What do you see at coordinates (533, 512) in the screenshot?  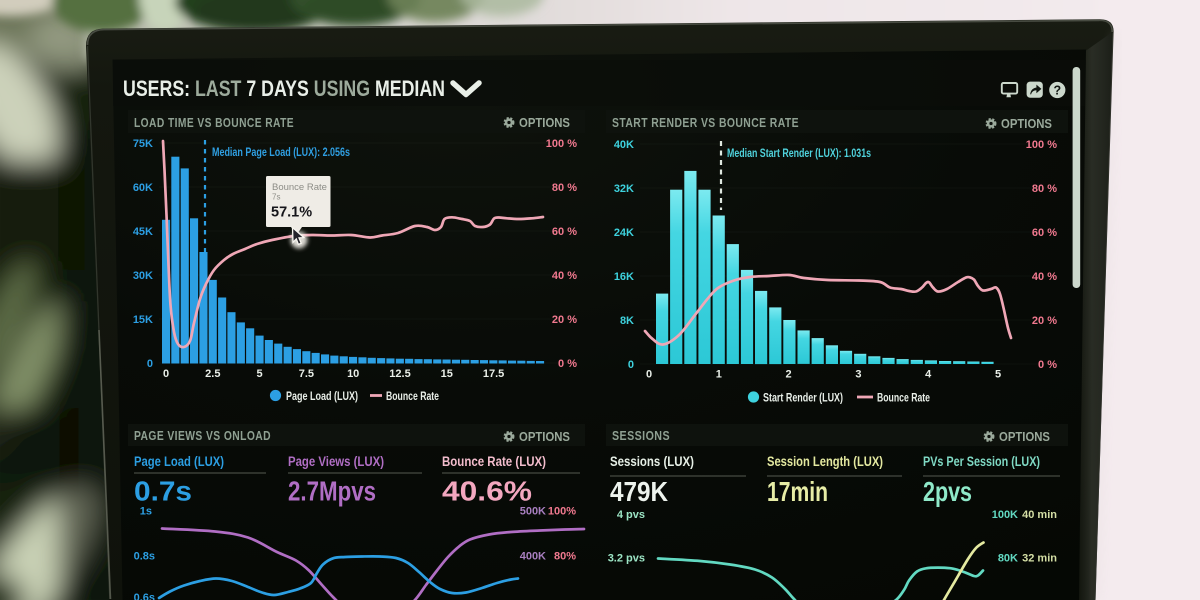 I see `svg-text: 500K` at bounding box center [533, 512].